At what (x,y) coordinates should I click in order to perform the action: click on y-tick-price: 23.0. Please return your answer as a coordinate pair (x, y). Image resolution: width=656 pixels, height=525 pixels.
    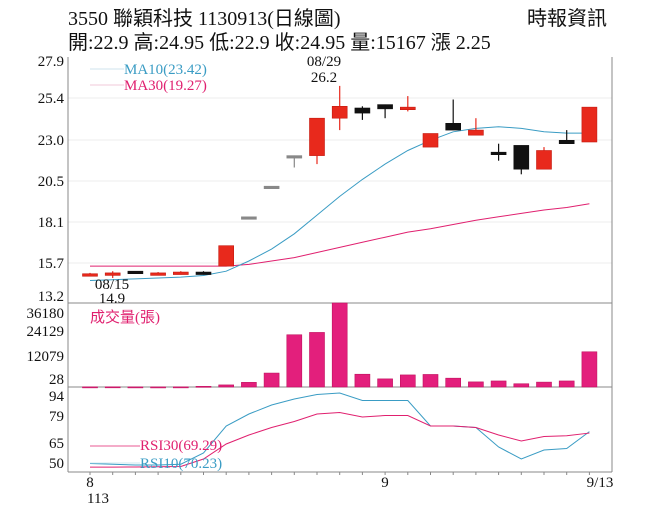
    Looking at the image, I should click on (51, 141).